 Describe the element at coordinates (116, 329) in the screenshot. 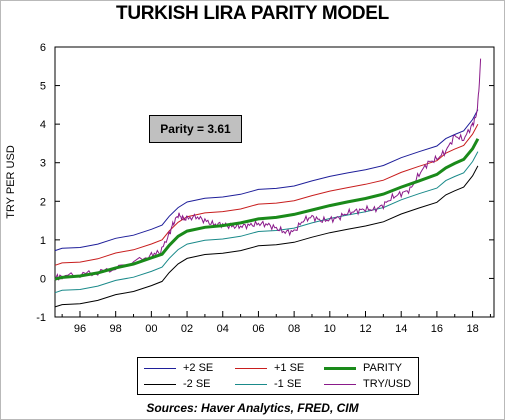

I see `x-tick-label: 98` at that location.